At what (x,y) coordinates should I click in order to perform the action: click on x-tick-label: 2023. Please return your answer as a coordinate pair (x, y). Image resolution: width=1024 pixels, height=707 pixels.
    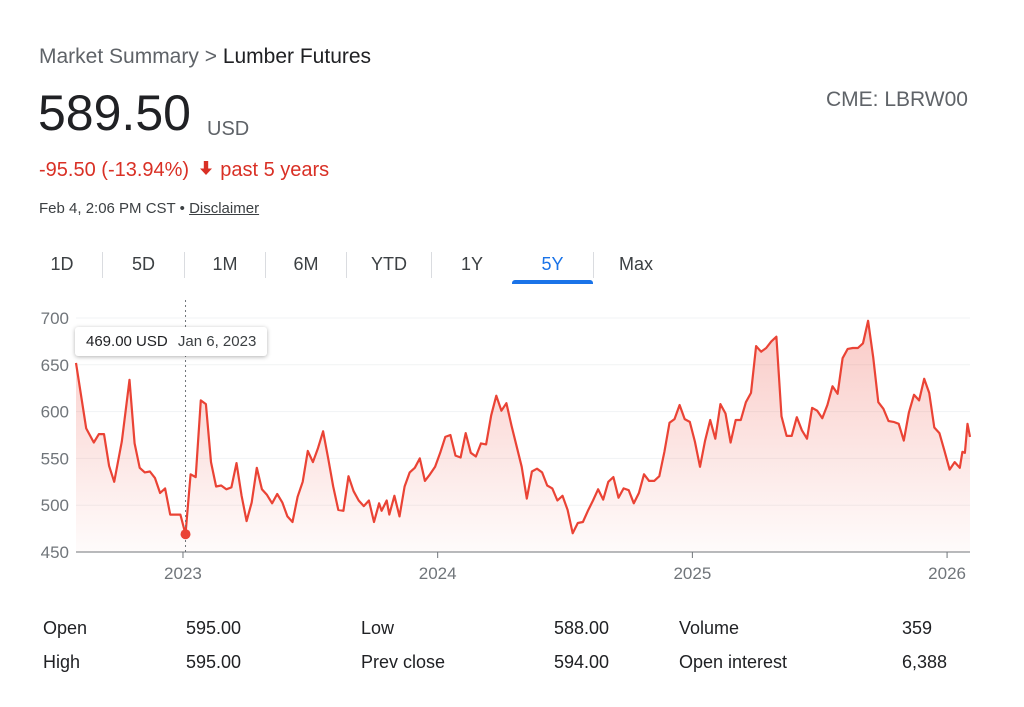
    Looking at the image, I should click on (183, 573).